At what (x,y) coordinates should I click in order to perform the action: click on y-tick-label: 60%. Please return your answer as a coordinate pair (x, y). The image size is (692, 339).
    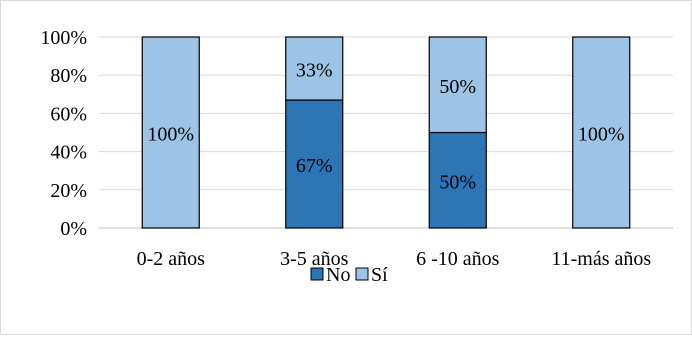
    Looking at the image, I should click on (68, 114).